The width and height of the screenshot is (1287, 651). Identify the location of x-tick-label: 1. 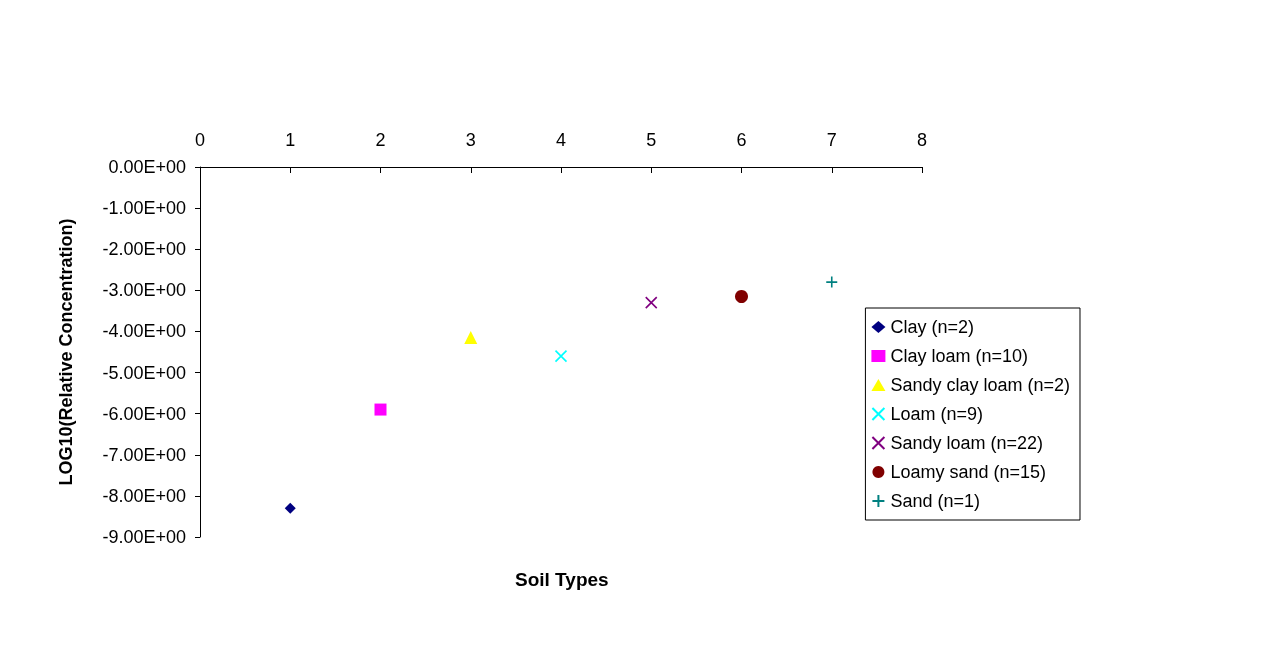
(290, 140).